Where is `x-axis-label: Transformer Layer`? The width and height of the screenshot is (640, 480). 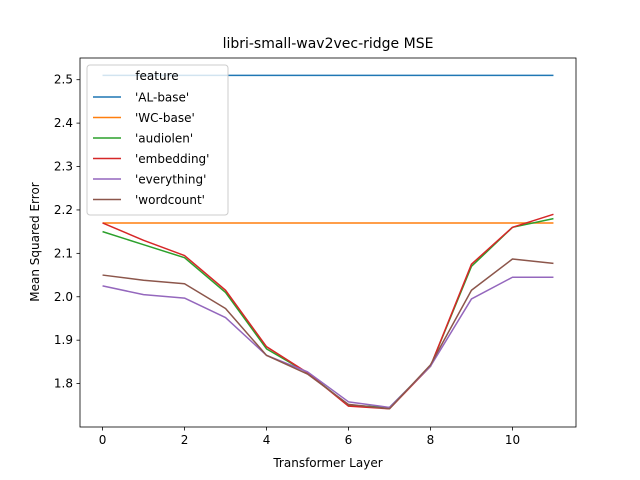
x-axis-label: Transformer Layer is located at coordinates (327, 463).